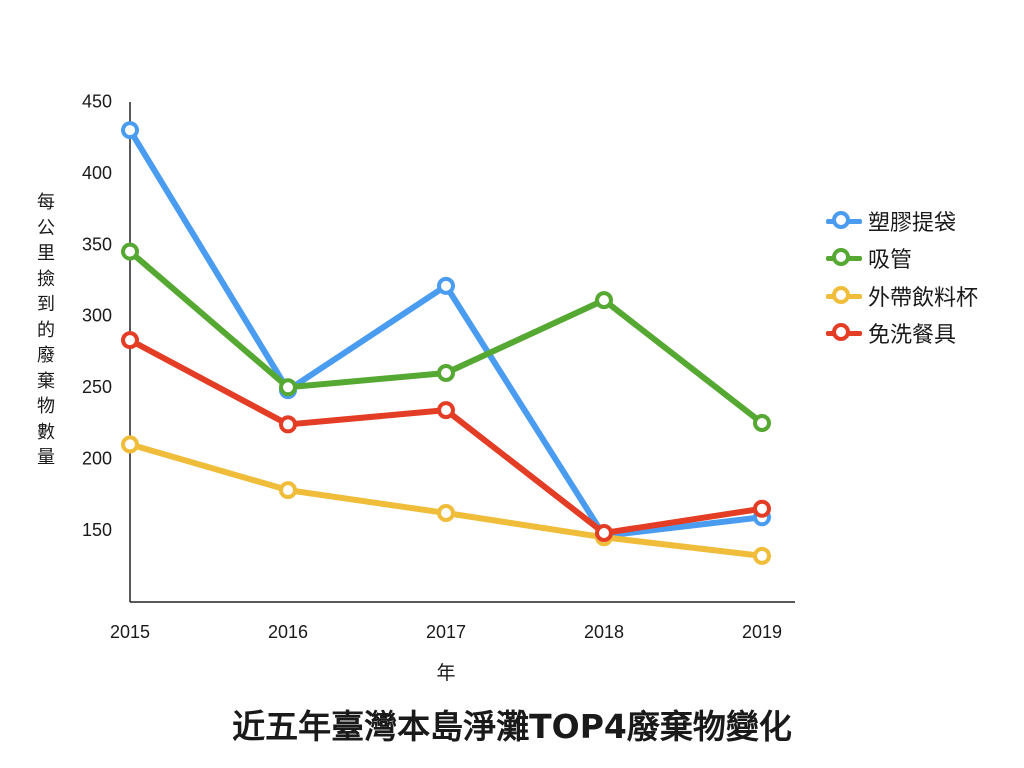 The width and height of the screenshot is (1024, 768). I want to click on legend: 塑膠提袋吸管外帶飲料杯免洗餐具, so click(902, 277).